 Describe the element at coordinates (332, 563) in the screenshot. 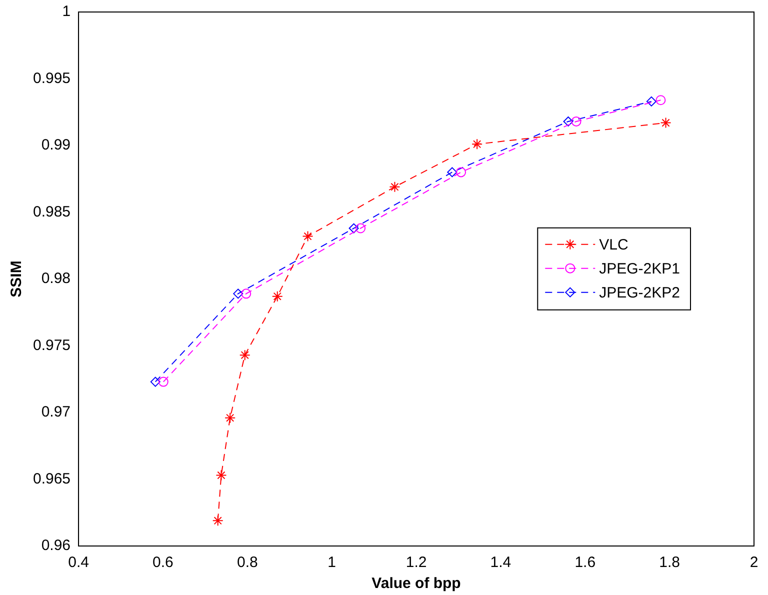

I see `x-tick-label: 1` at that location.